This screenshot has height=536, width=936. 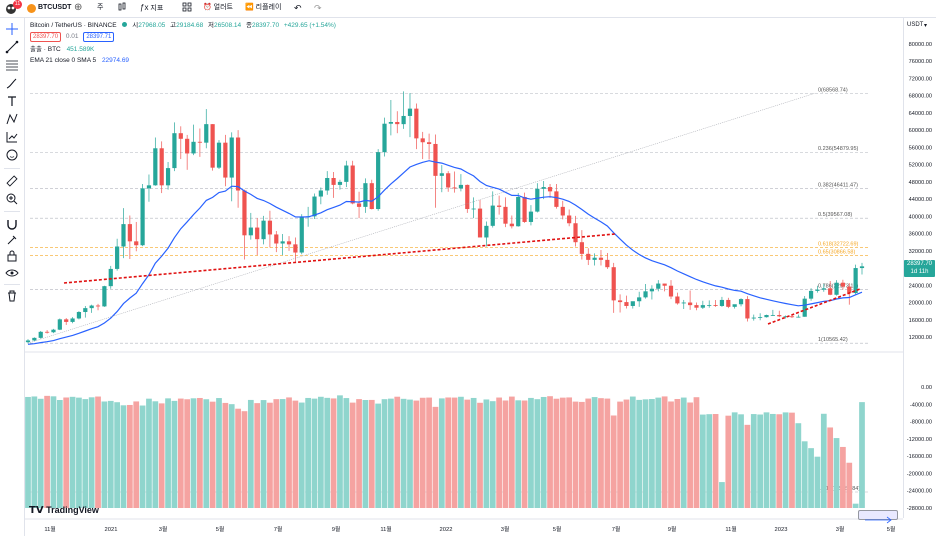 What do you see at coordinates (12, 181) in the screenshot?
I see `ruler-icon` at bounding box center [12, 181].